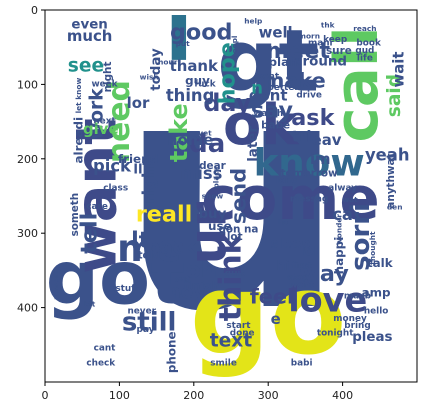  Describe the element at coordinates (327, 300) in the screenshot. I see `word-love: love` at that location.